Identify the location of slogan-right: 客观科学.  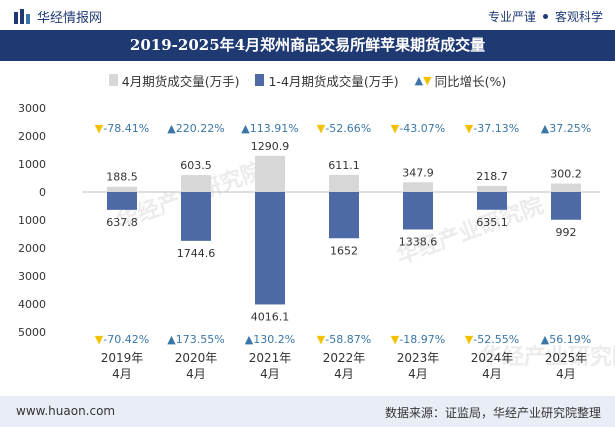
(578, 17).